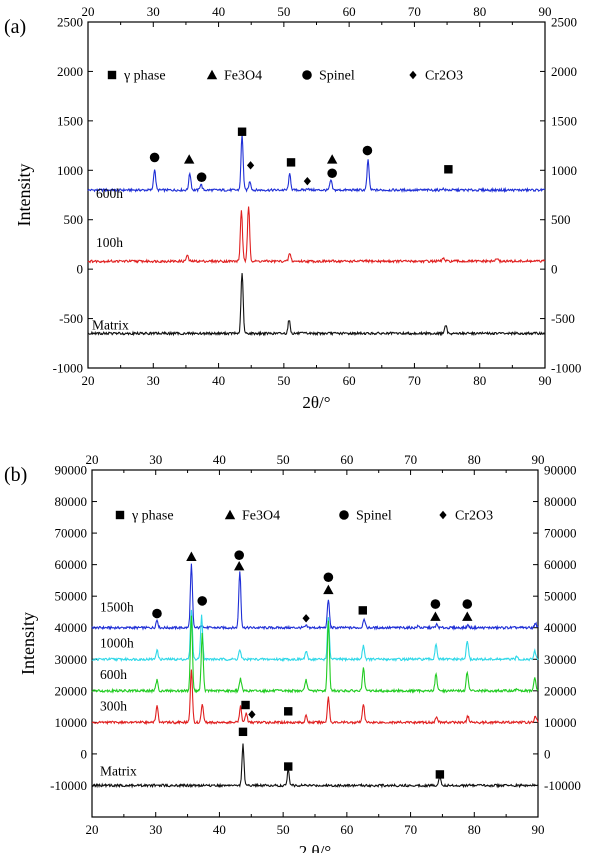 The image size is (600, 853). Describe the element at coordinates (554, 269) in the screenshot. I see `y-tick-label-right: 0` at that location.